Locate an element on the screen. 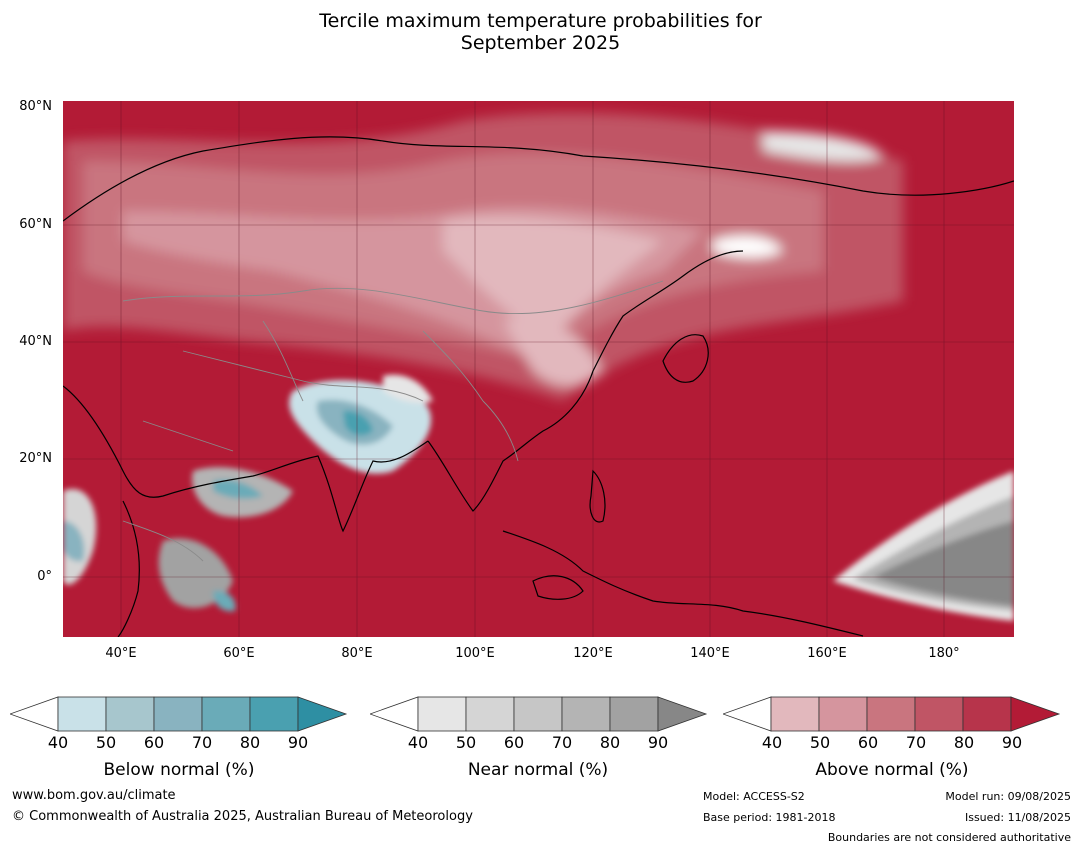  colorbar-above-normal is located at coordinates (892, 716).